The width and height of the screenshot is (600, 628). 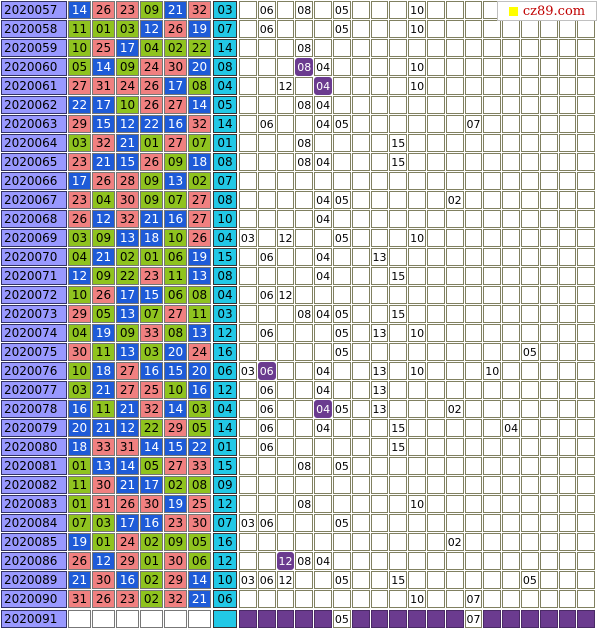 I want to click on blue-ball-number: 15, so click(x=225, y=257).